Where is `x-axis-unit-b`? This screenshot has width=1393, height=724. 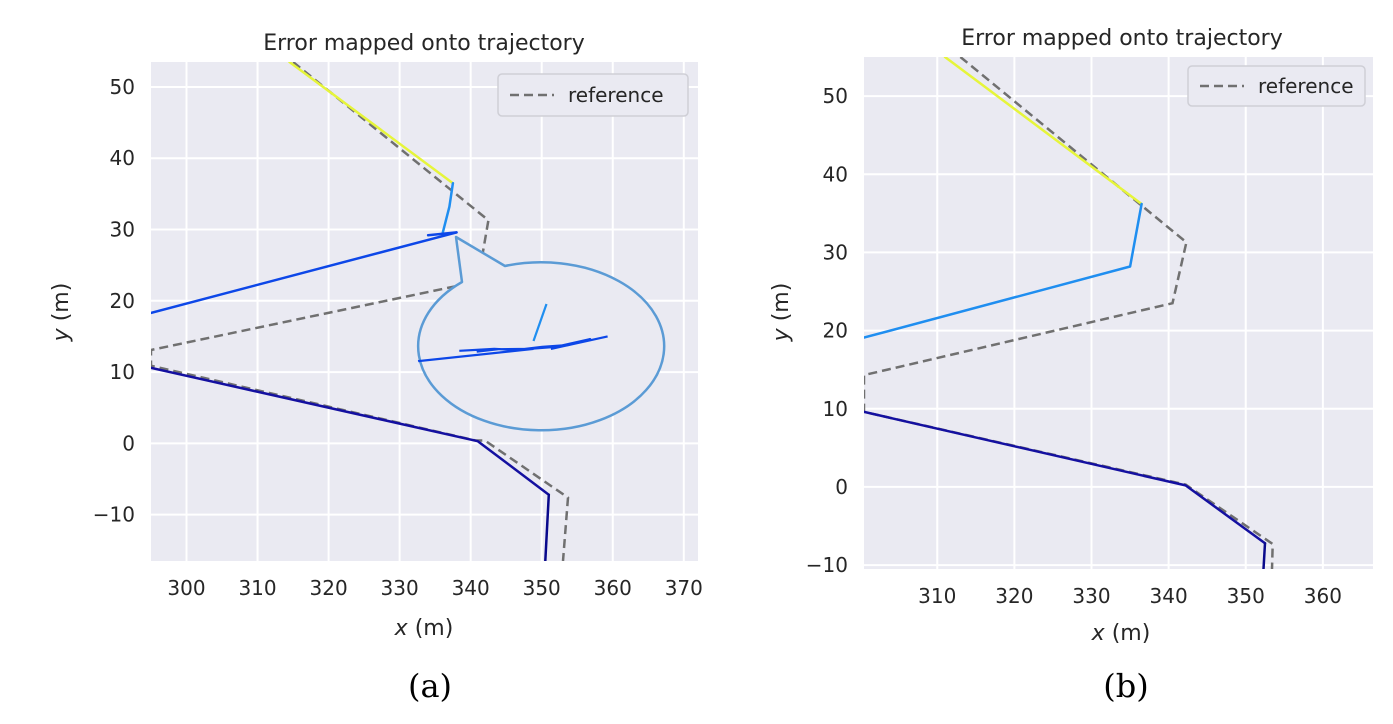
x-axis-unit-b is located at coordinates (1108, 633).